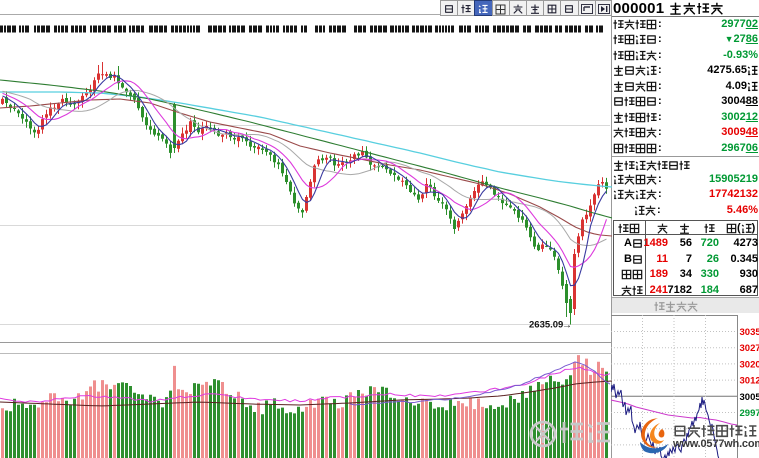 The width and height of the screenshot is (759, 458). I want to click on svg-text: 3035, so click(749, 332).